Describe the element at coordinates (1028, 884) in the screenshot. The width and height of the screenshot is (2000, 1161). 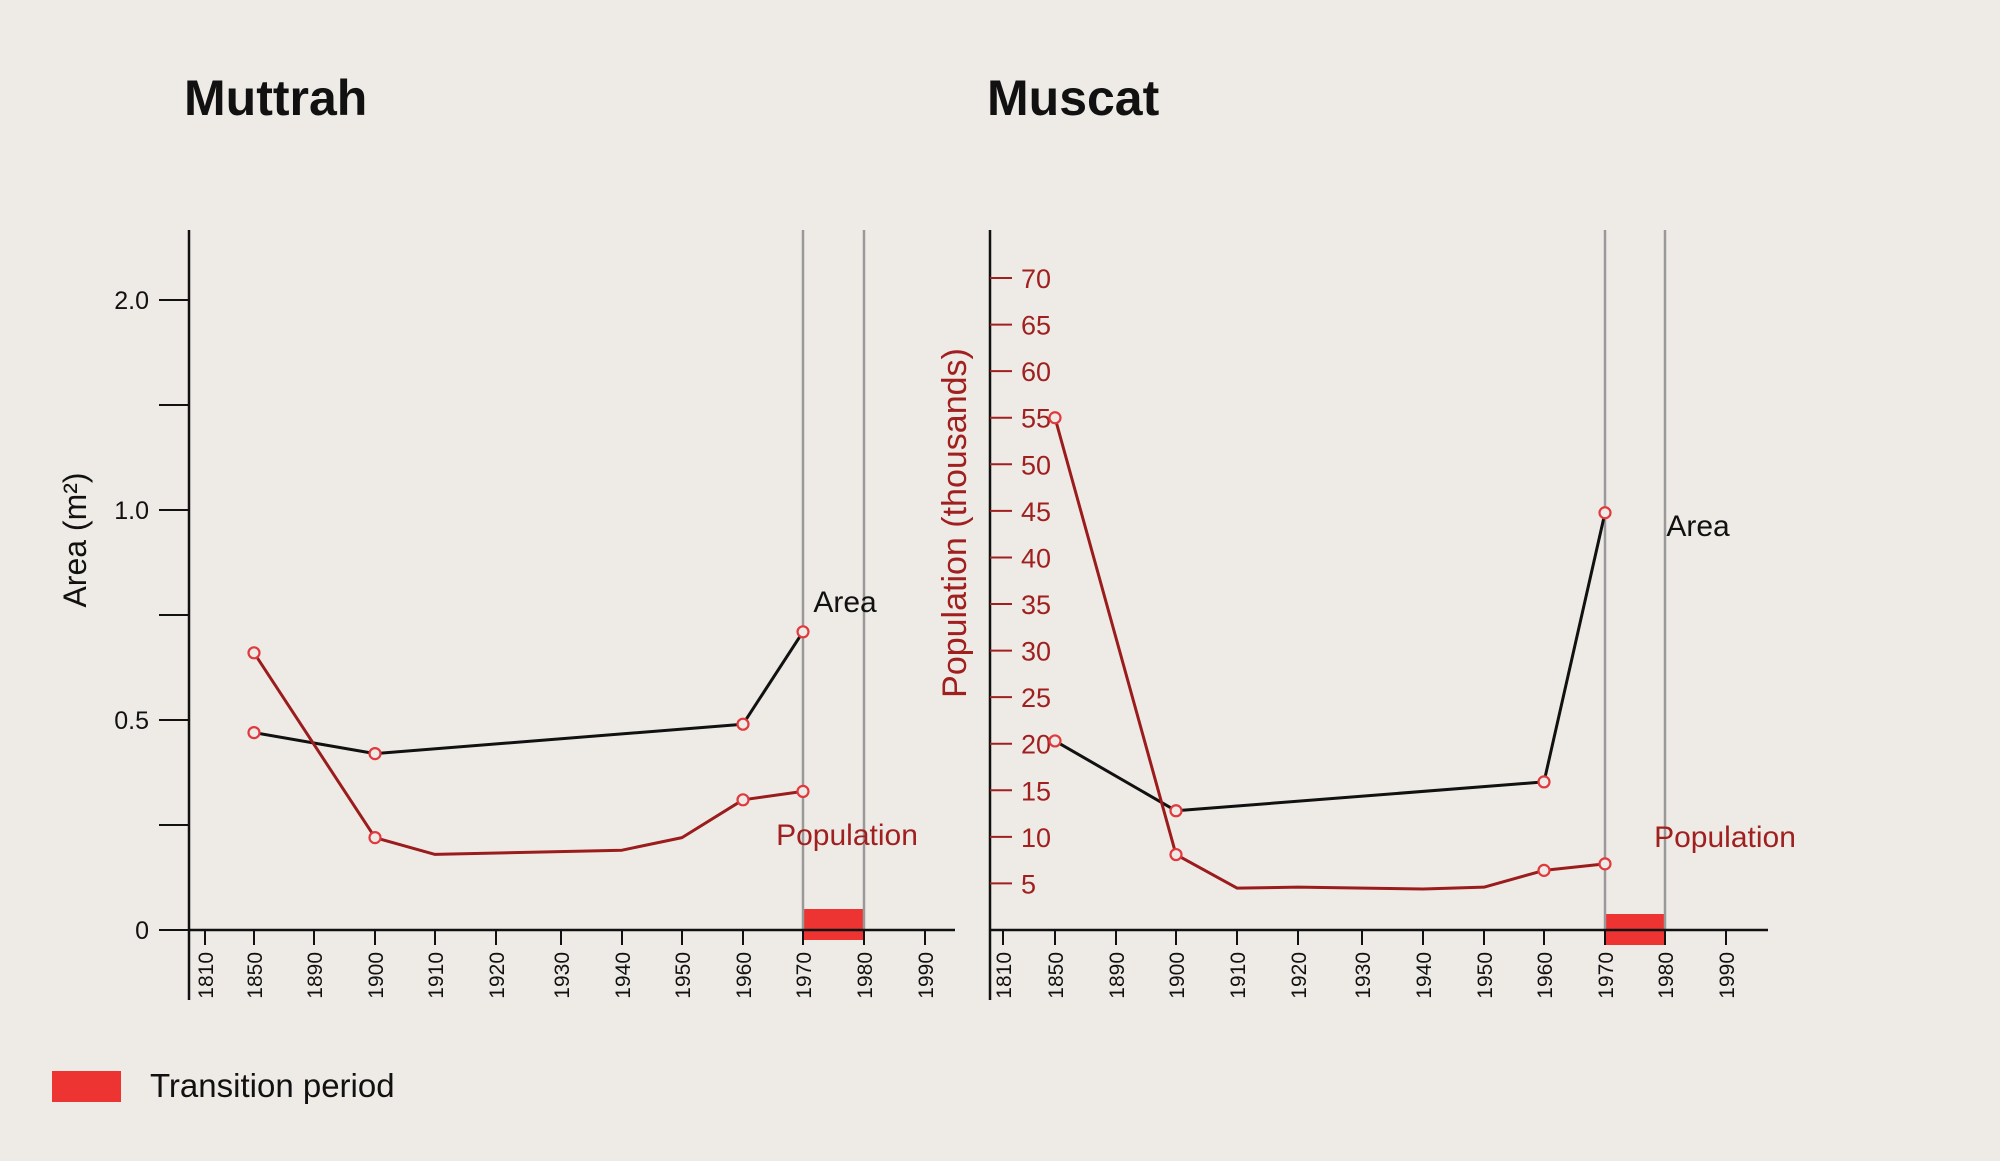
I see `muscat-y-tick-label-5: 5` at that location.